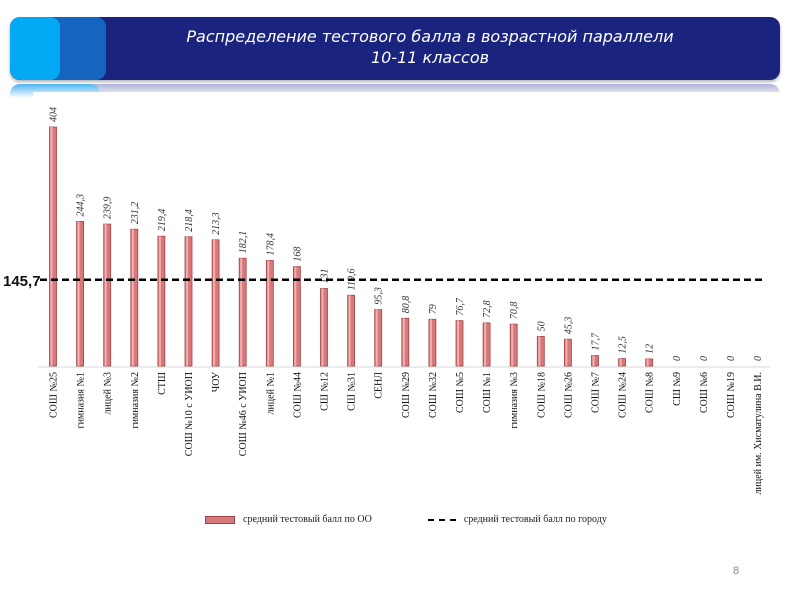 Image resolution: width=800 pixels, height=600 pixels. What do you see at coordinates (623, 345) in the screenshot?
I see `data-label: 12,5` at bounding box center [623, 345].